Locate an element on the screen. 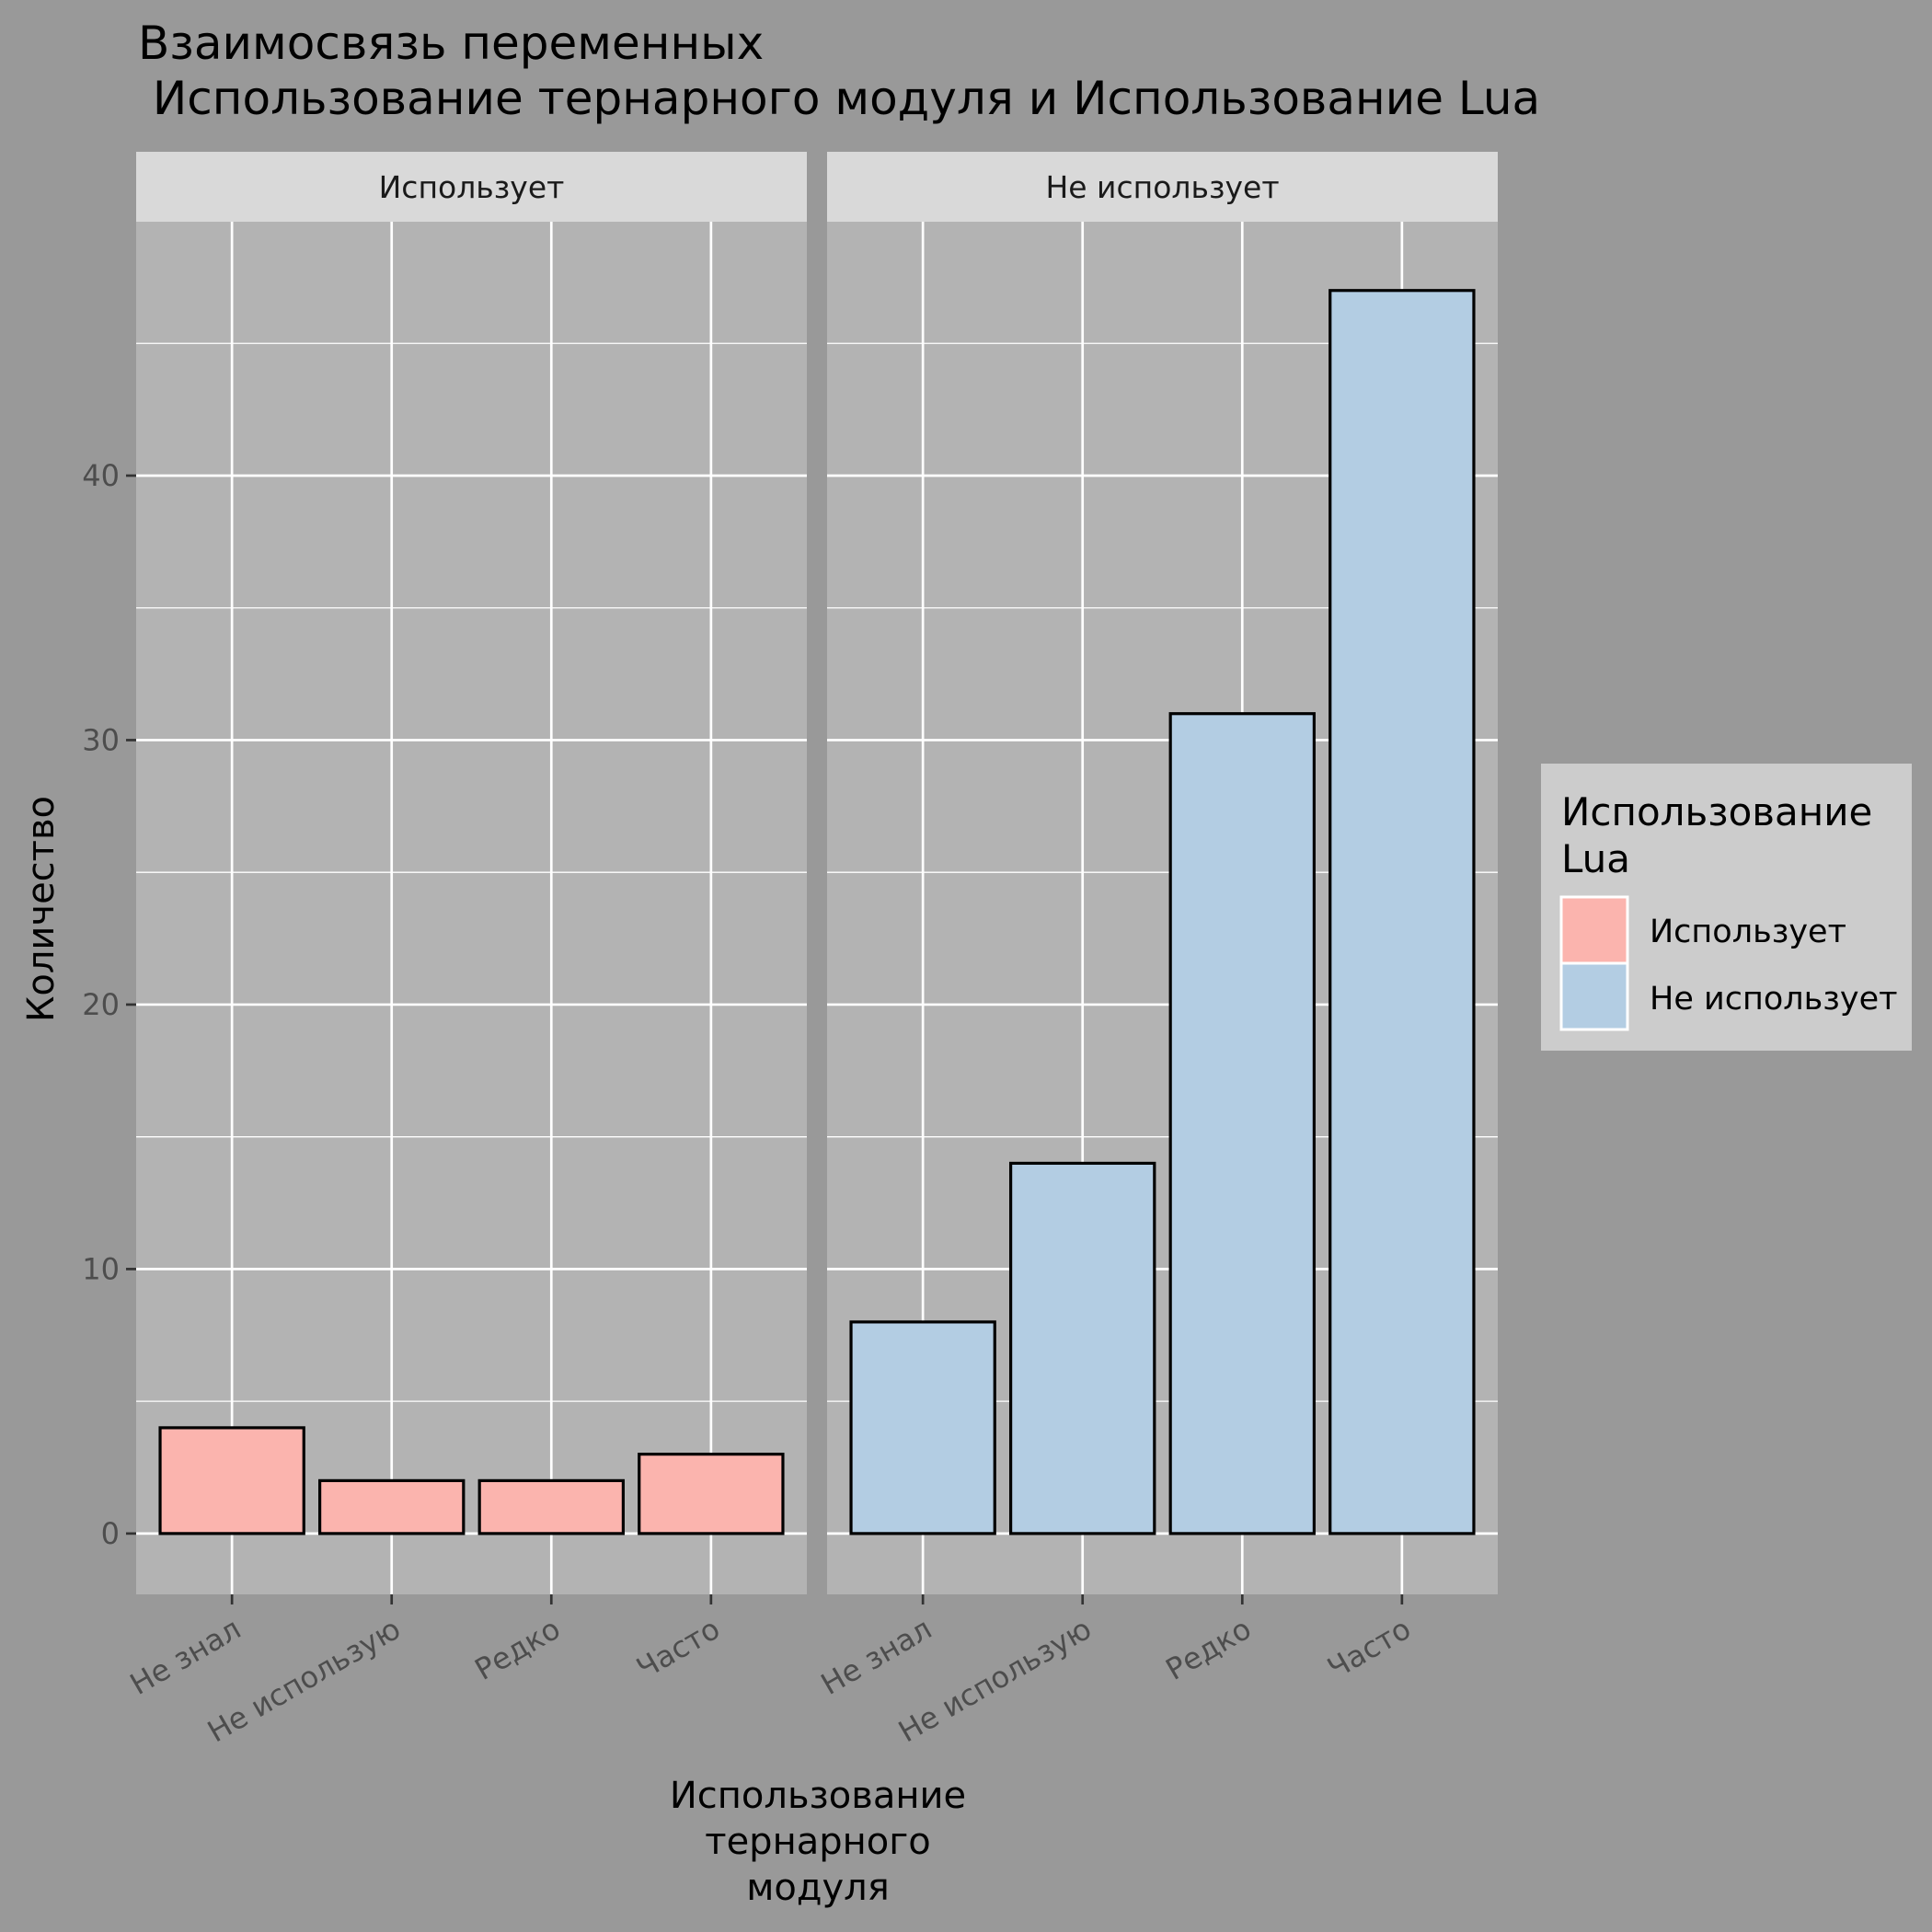  y-tick-label-40: 40 is located at coordinates (101, 475).